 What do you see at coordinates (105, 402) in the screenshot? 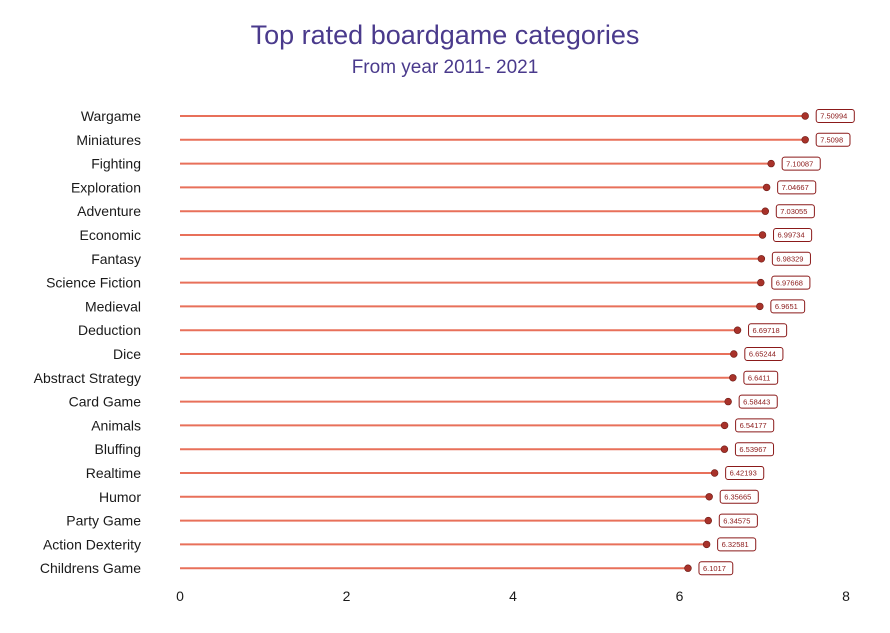
I see `category-label: Card Game` at bounding box center [105, 402].